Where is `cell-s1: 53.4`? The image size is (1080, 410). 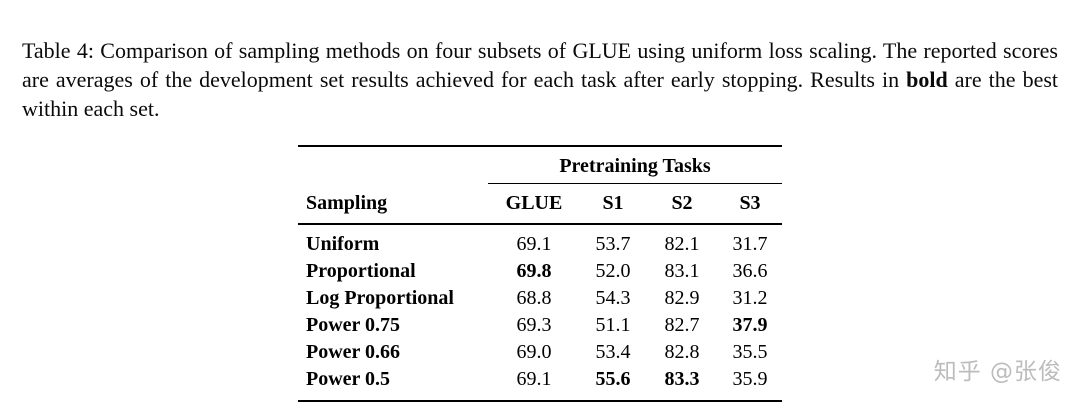
cell-s1: 53.4 is located at coordinates (613, 352).